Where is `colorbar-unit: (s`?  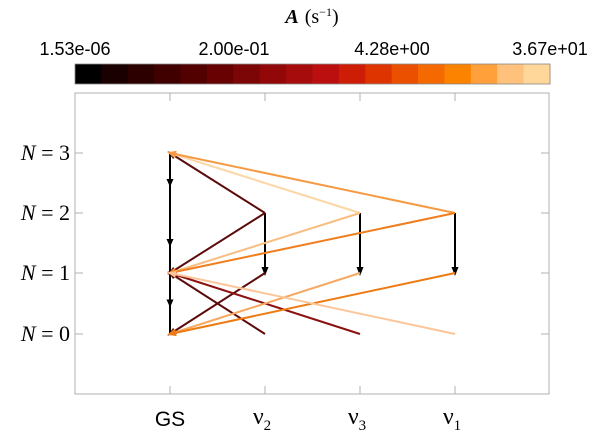 colorbar-unit: (s is located at coordinates (312, 17).